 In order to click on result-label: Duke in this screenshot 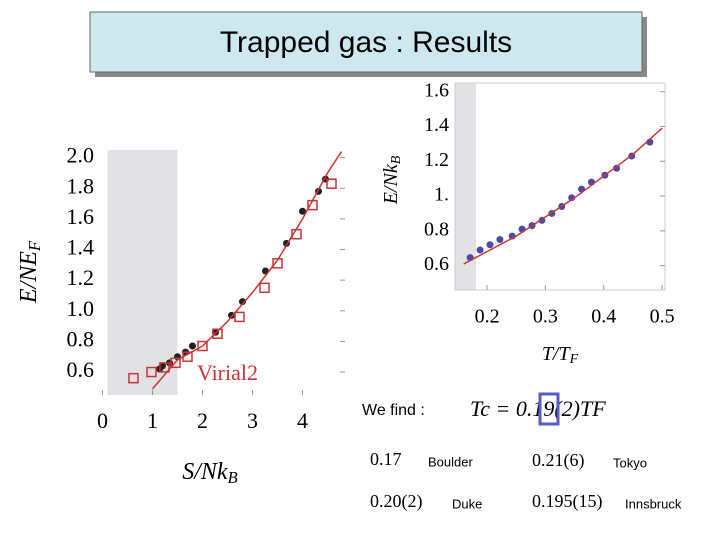, I will do `click(467, 503)`.